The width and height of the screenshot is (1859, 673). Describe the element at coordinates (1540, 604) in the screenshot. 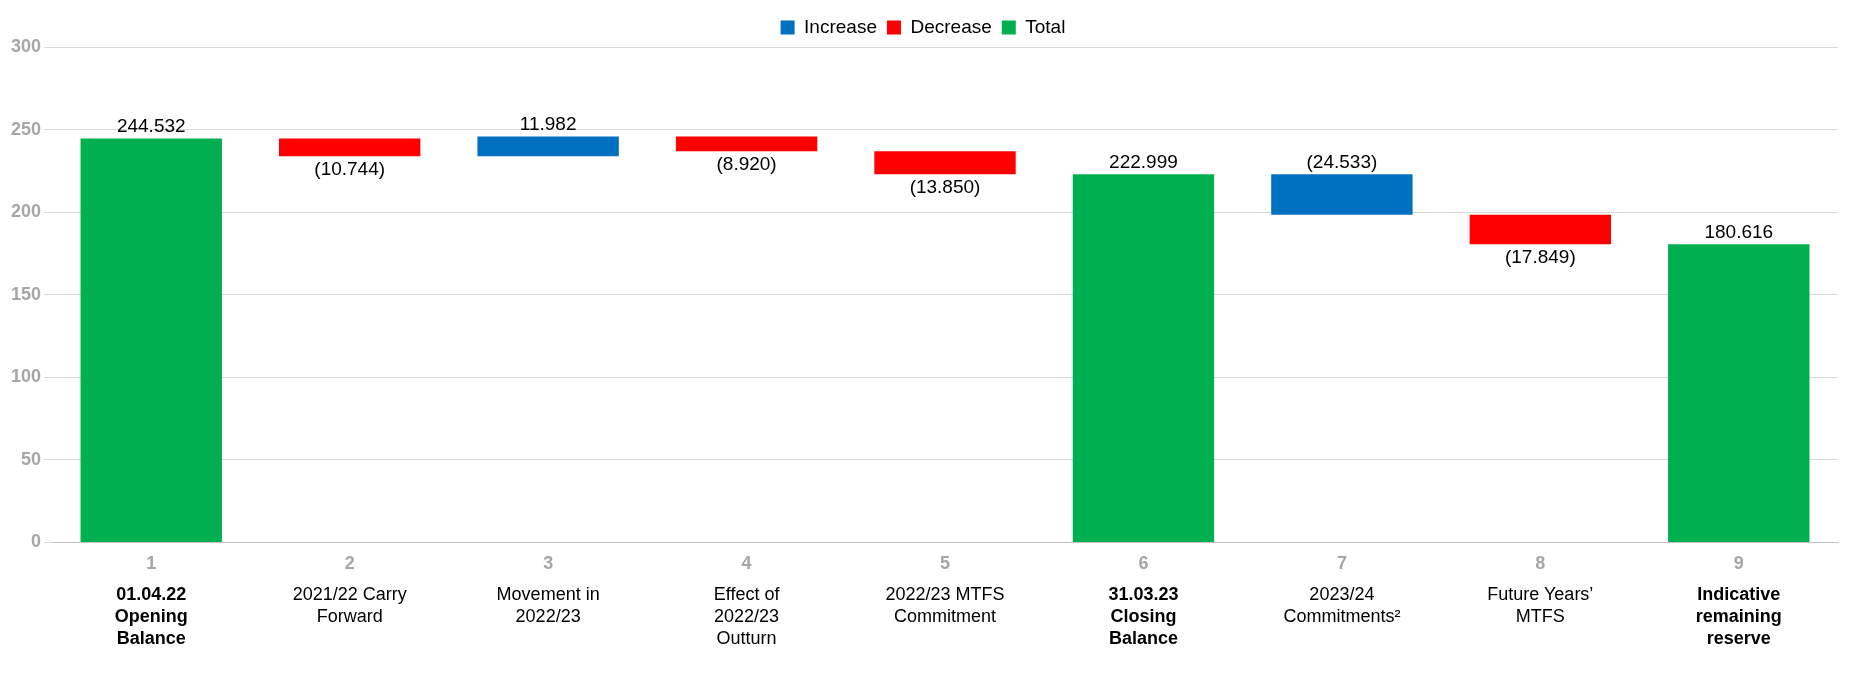

I see `text: Future Years’ MTFS` at that location.